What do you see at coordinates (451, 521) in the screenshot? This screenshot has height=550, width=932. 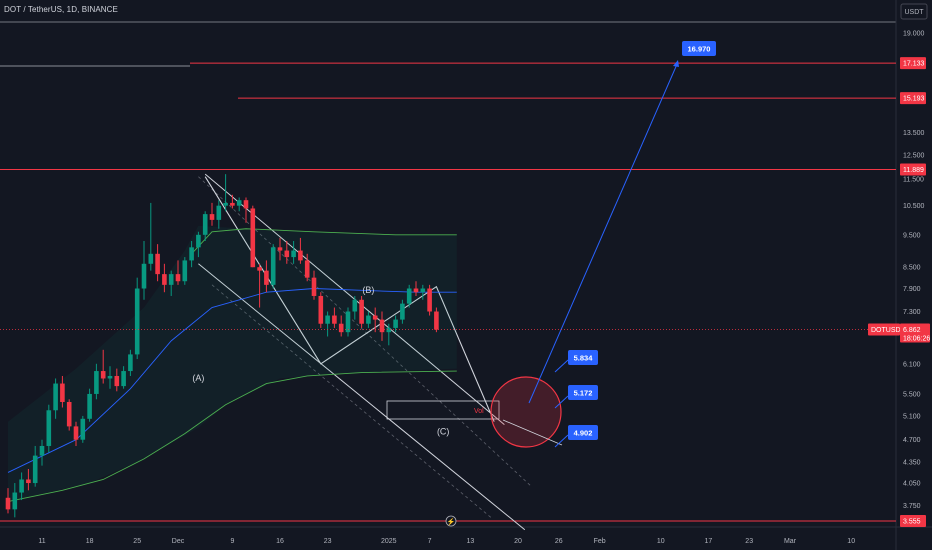 I see `event-flag-icon` at bounding box center [451, 521].